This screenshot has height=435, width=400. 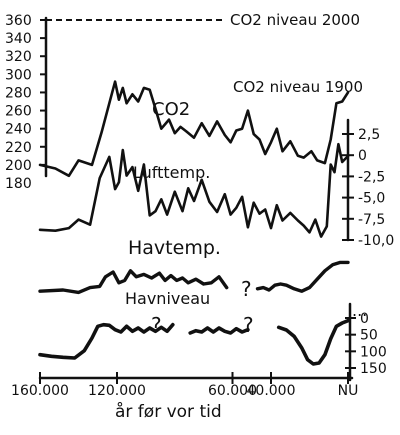 What do you see at coordinates (18, 57) in the screenshot?
I see `co2-tick-label: 320` at bounding box center [18, 57].